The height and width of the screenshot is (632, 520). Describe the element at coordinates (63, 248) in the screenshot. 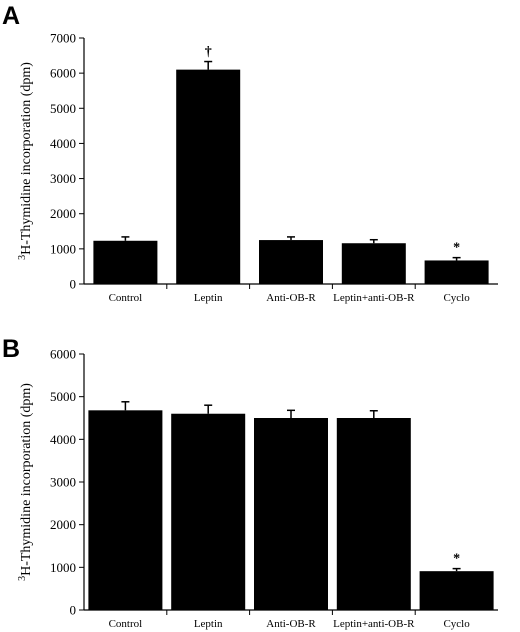

I see `panel-a-ytick-label: 1000` at that location.